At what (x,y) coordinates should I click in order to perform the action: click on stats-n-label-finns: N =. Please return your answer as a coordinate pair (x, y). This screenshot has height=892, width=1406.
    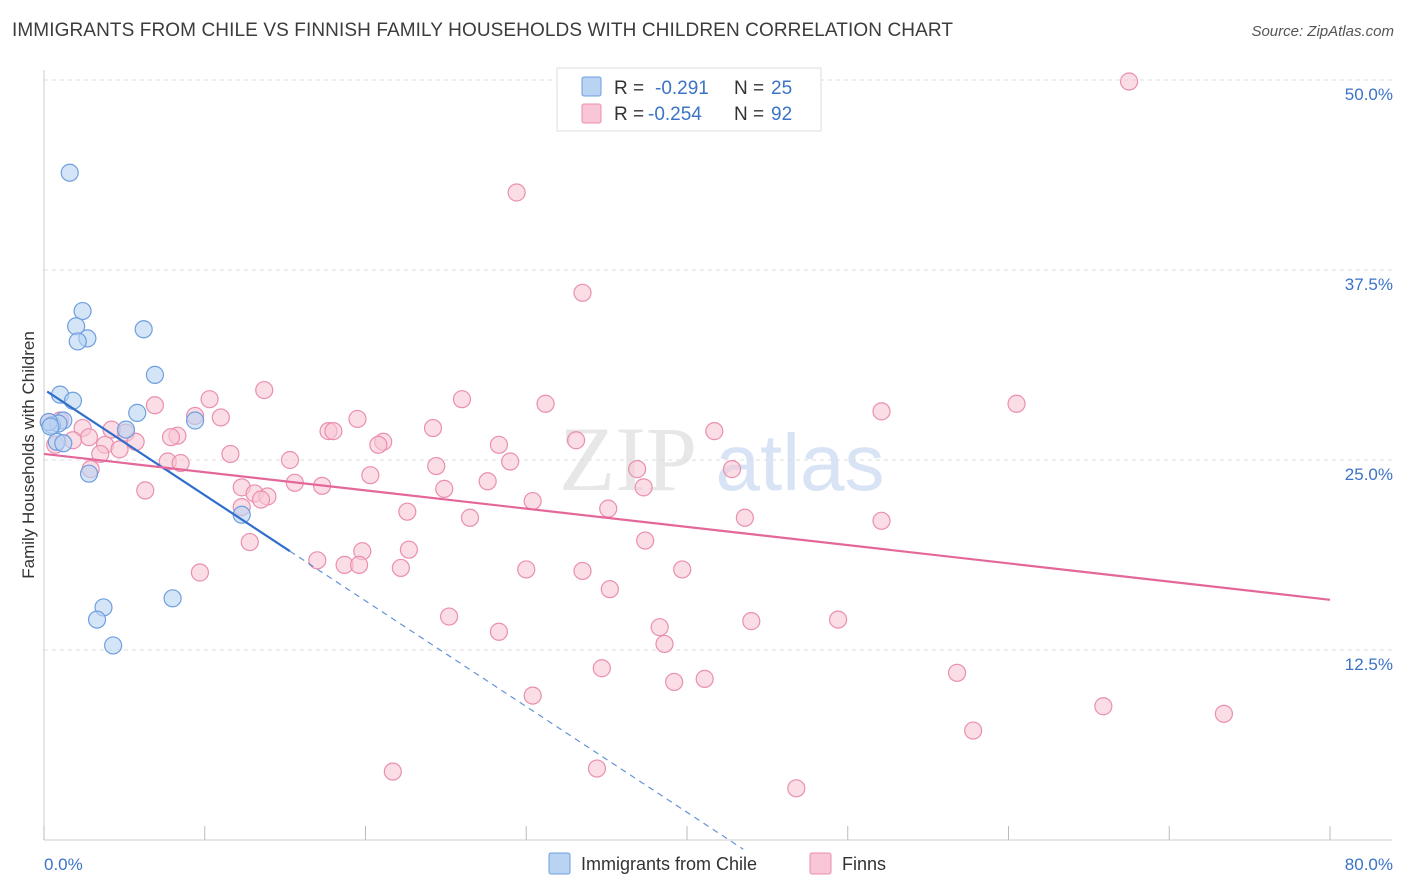
    Looking at the image, I should click on (749, 114).